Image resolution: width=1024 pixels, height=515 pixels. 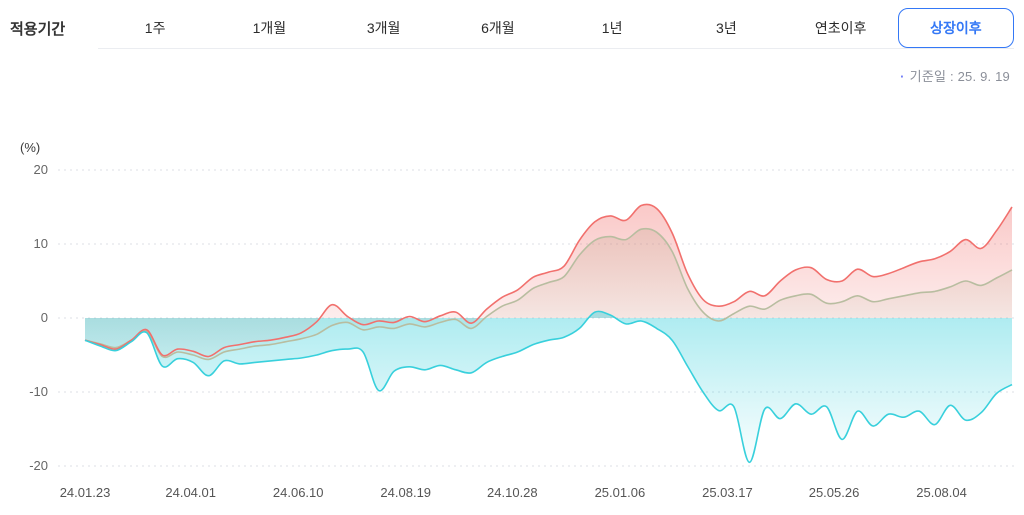 What do you see at coordinates (727, 492) in the screenshot?
I see `x-axis-label-6: 25.03.17` at bounding box center [727, 492].